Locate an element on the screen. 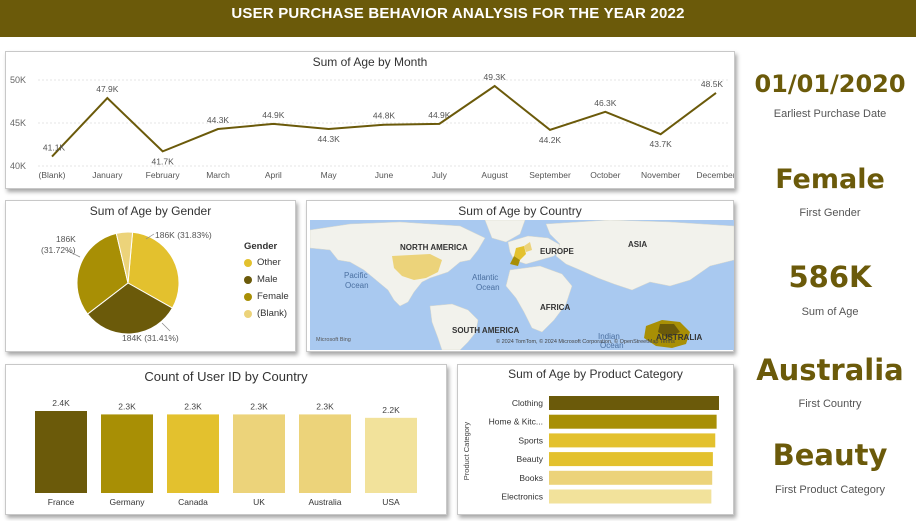 The width and height of the screenshot is (916, 521). y-tick-label: 50K is located at coordinates (18, 80).